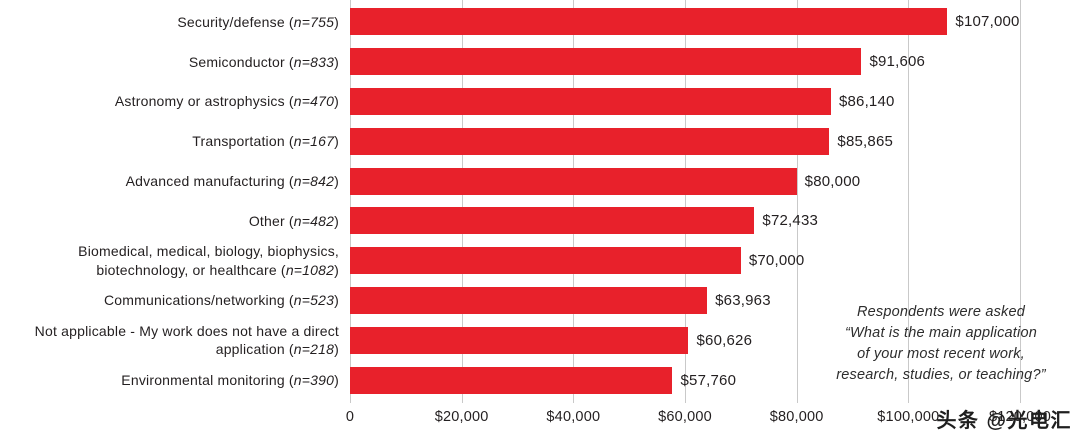  I want to click on value-label: $72,433, so click(790, 221).